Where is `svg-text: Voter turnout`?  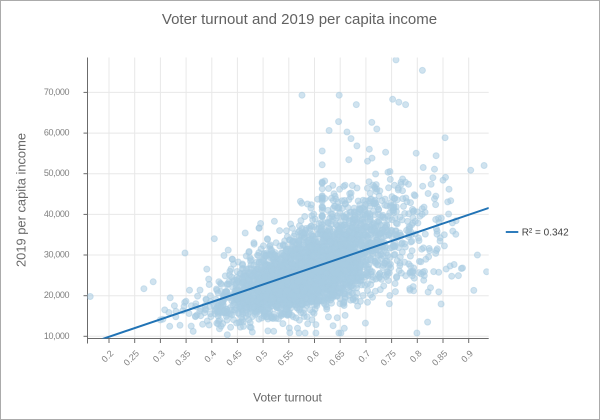 svg-text: Voter turnout is located at coordinates (287, 398).